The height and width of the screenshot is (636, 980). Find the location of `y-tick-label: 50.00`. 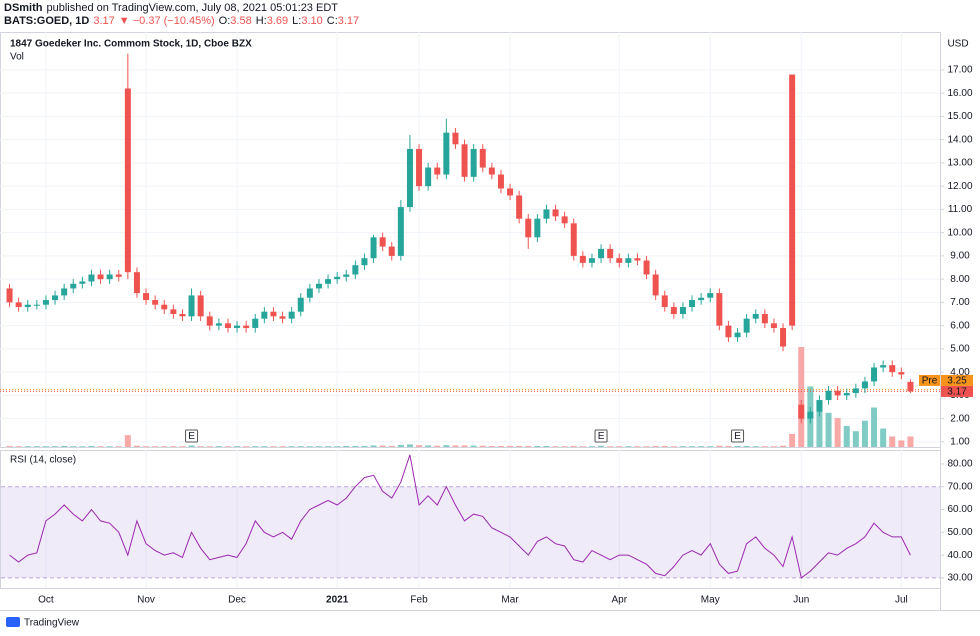

y-tick-label: 50.00 is located at coordinates (959, 532).